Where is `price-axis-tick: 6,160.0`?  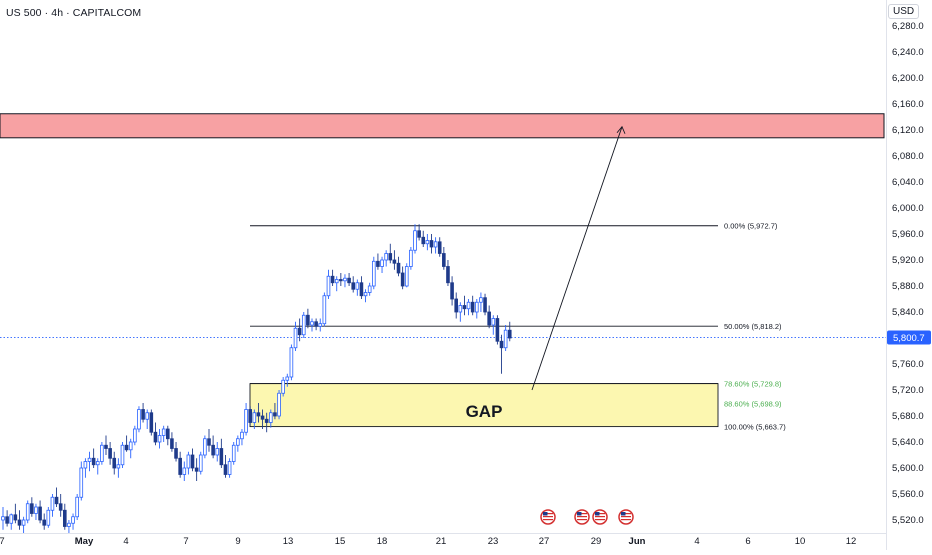
price-axis-tick: 6,160.0 is located at coordinates (908, 104).